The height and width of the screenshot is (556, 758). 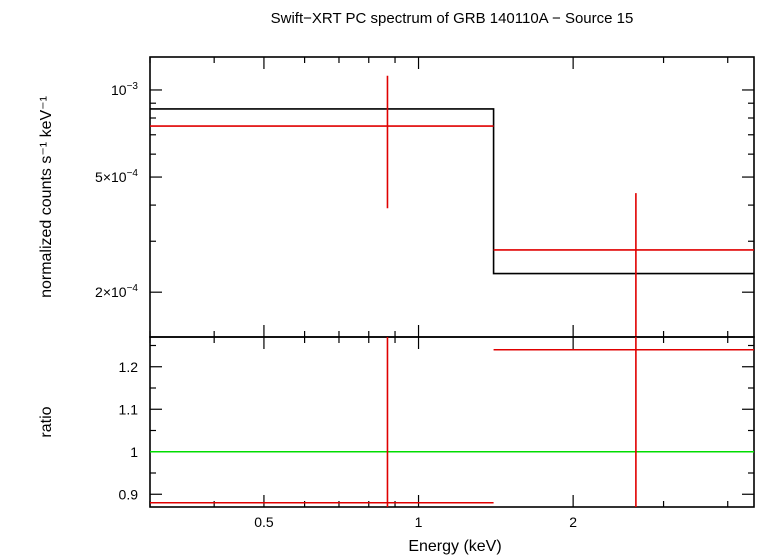 I want to click on ratio-y-tick-label: 1.1, so click(x=129, y=409).